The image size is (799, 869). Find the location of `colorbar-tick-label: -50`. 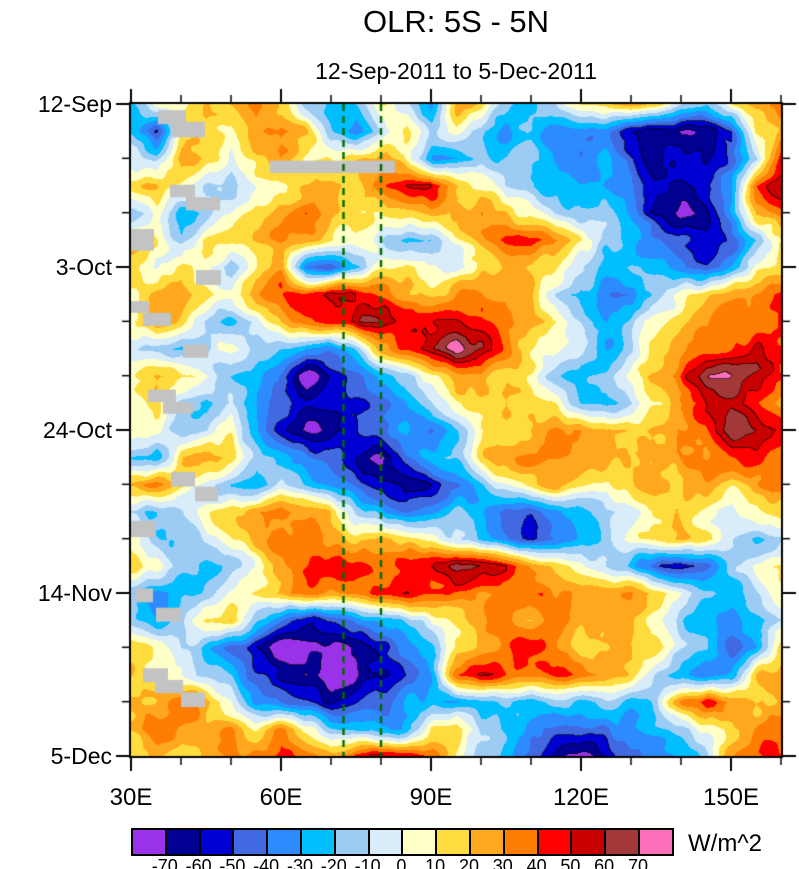

colorbar-tick-label: -50 is located at coordinates (232, 862).